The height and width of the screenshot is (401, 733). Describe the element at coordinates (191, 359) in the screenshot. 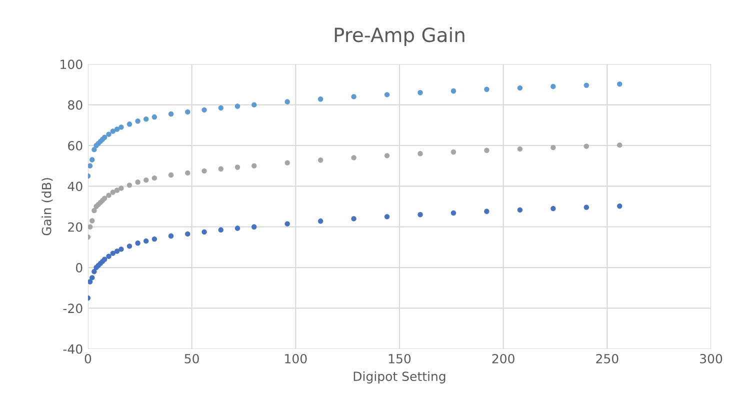

I see `x-tick-label: 50` at that location.